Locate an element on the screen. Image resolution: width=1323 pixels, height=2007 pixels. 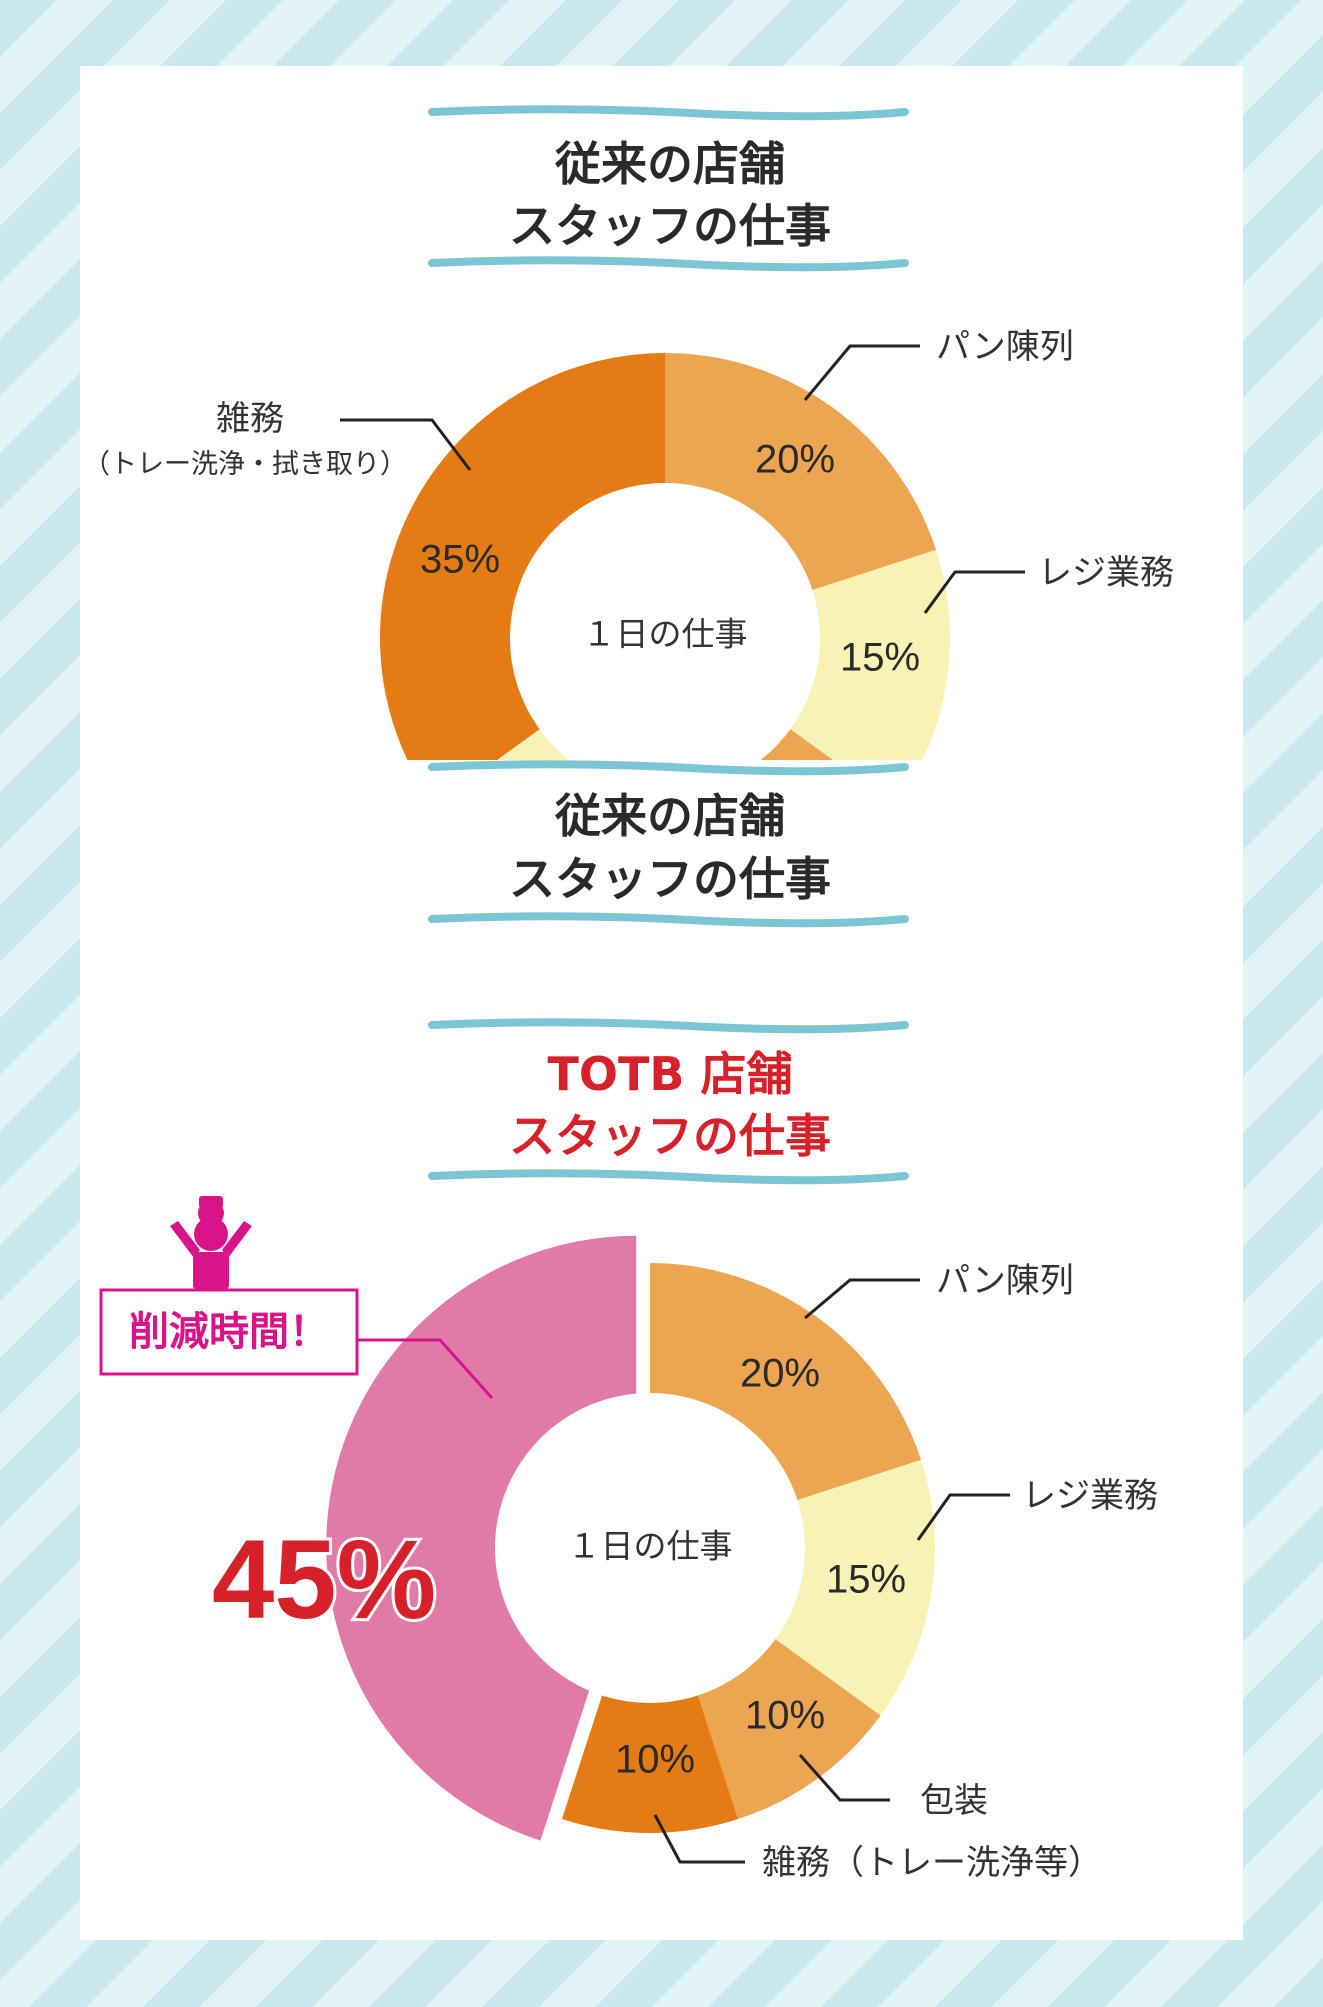
chart2-leader-register is located at coordinates (963, 1517).